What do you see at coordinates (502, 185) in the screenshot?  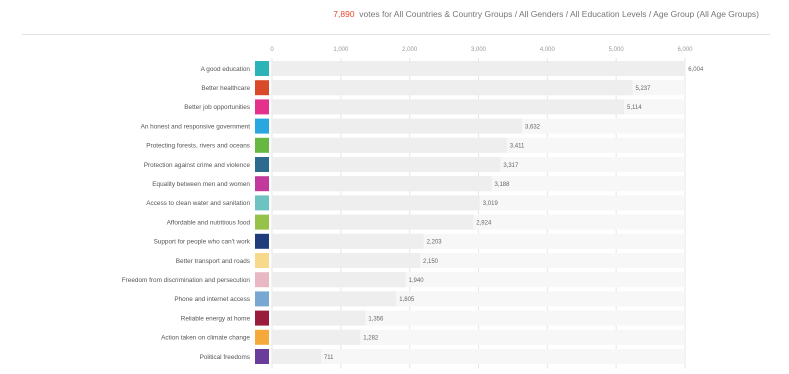 I see `value-label: 3,188` at bounding box center [502, 185].